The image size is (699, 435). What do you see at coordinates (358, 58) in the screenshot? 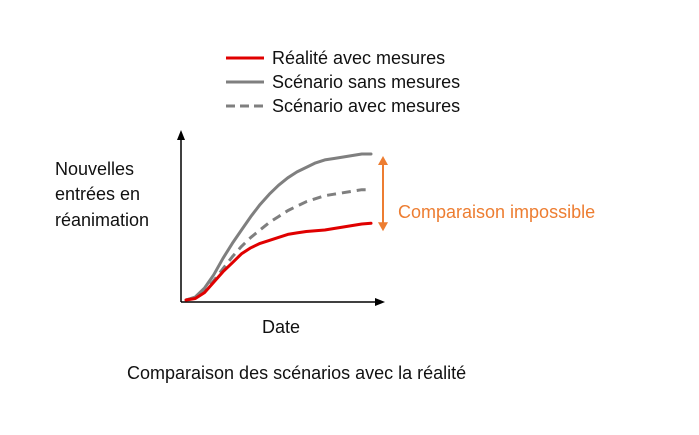
I see `legend-label-1: Réalité avec mesures` at bounding box center [358, 58].